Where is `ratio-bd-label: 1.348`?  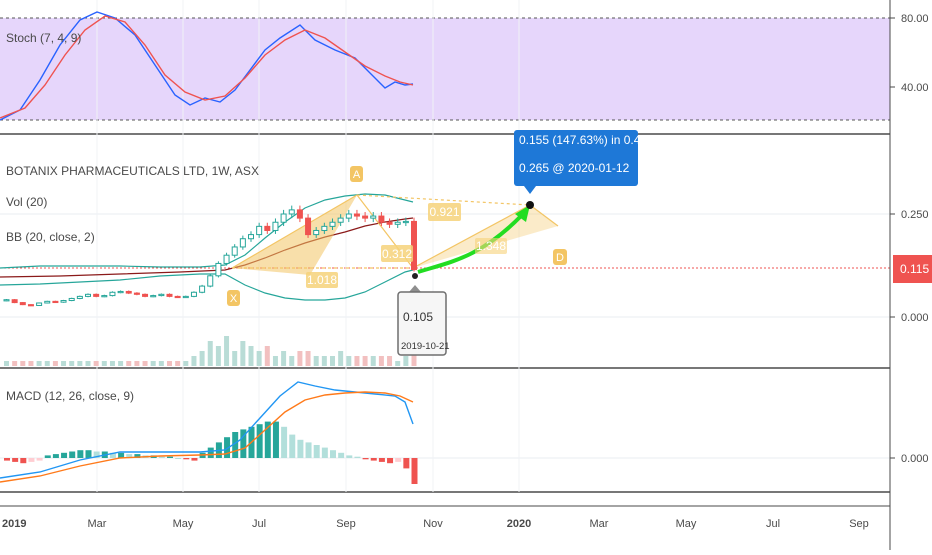
ratio-bd-label: 1.348 is located at coordinates (491, 246).